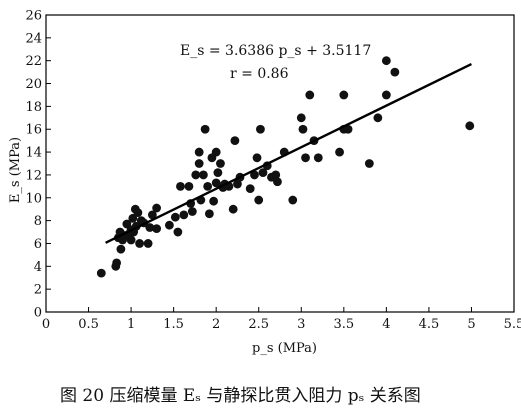 The width and height of the screenshot is (521, 413). I want to click on y-tick-label: 4, so click(38, 267).